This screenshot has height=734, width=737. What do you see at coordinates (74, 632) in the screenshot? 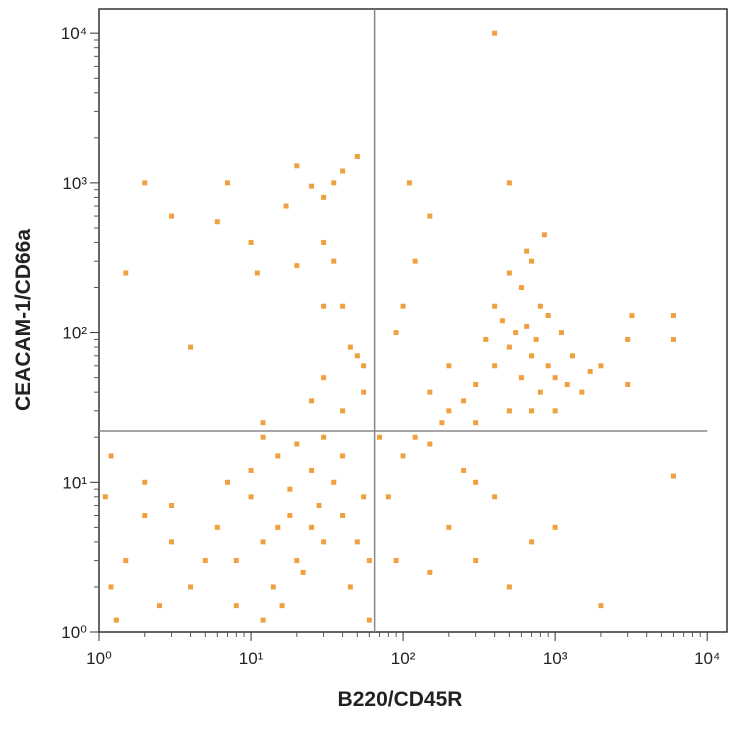
I see `y-tick-label: 10⁰` at bounding box center [74, 632].